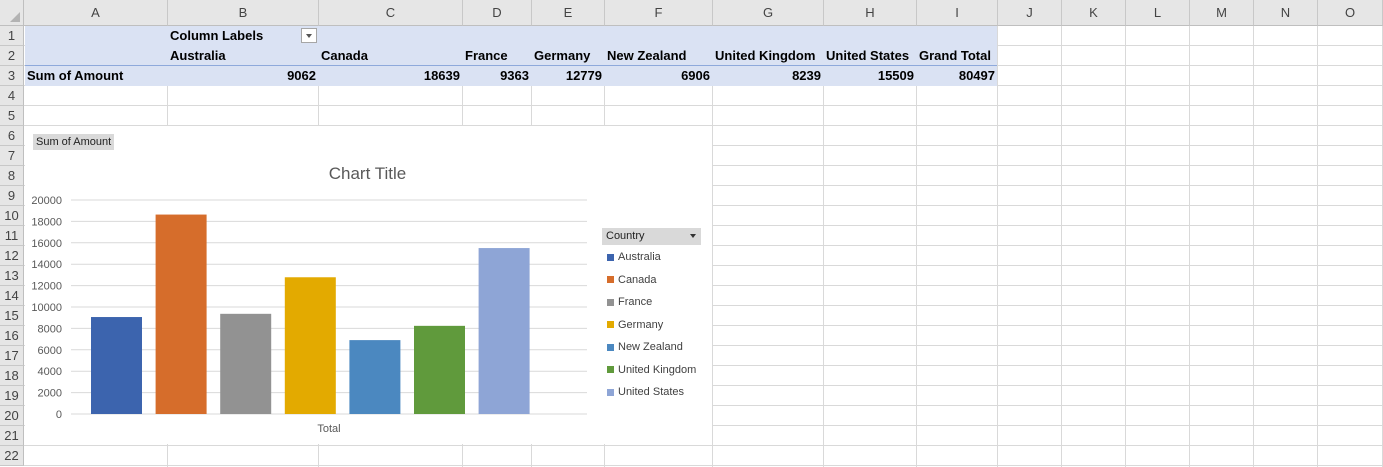 This screenshot has width=1383, height=467. I want to click on column-header-i: I, so click(957, 13).